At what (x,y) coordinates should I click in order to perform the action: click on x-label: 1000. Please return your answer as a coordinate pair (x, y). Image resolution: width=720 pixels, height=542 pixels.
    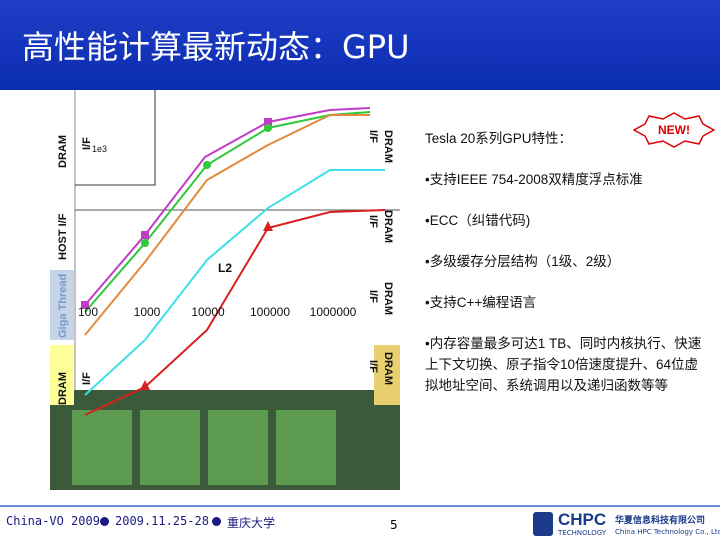
    Looking at the image, I should click on (147, 312).